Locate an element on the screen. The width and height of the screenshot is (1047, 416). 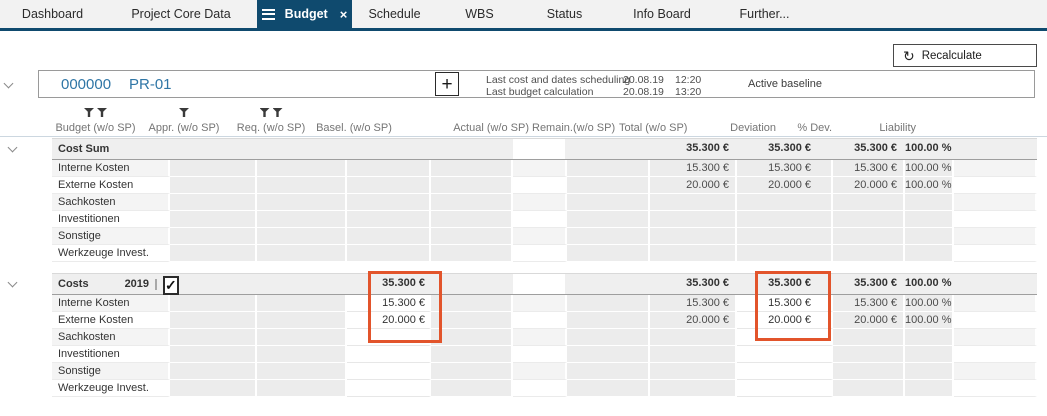
tab-info-board: Info Board is located at coordinates (662, 14).